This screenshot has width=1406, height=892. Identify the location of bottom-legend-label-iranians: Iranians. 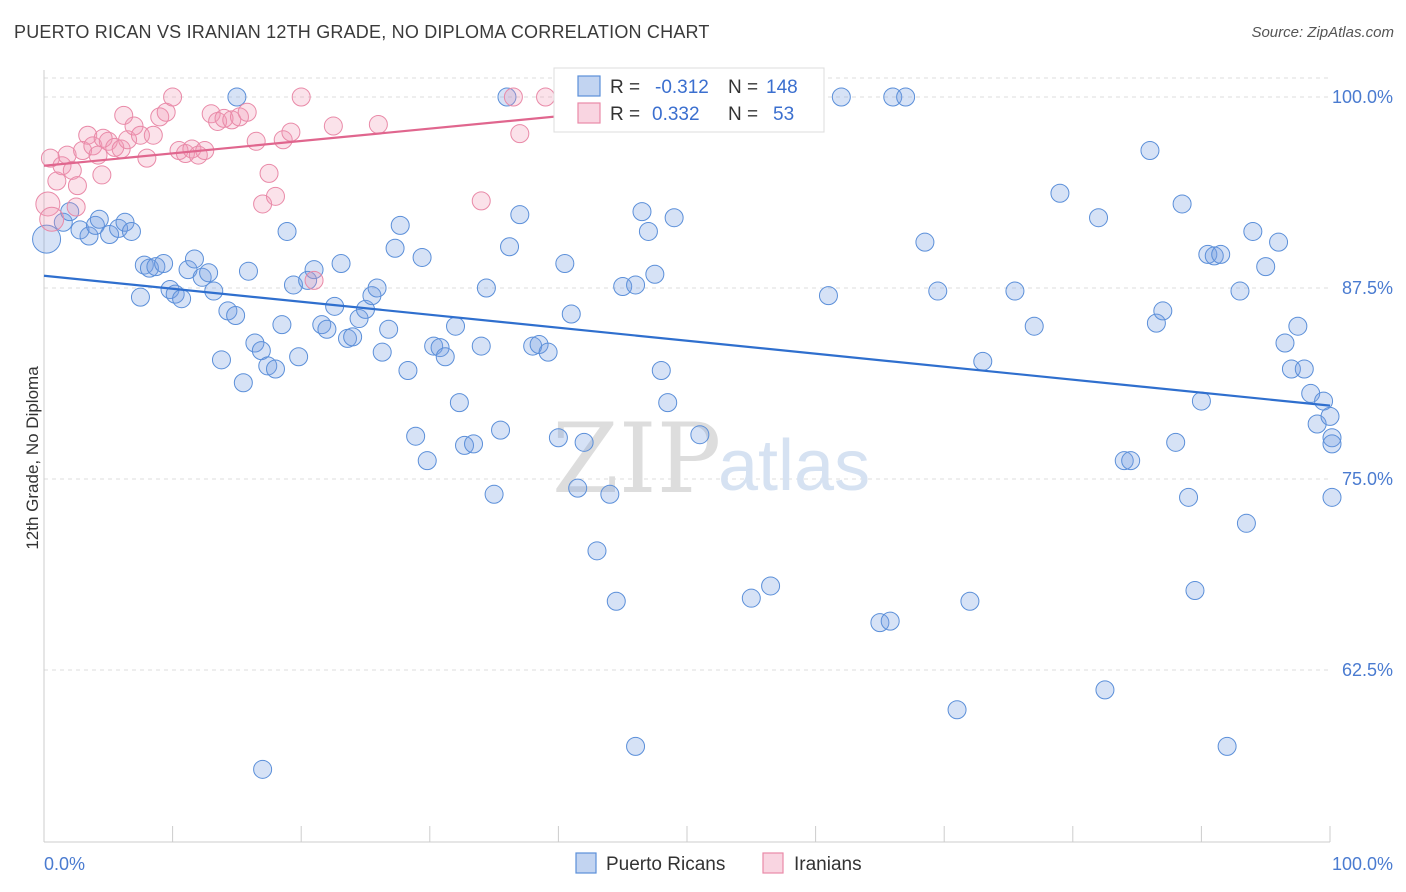
(828, 864).